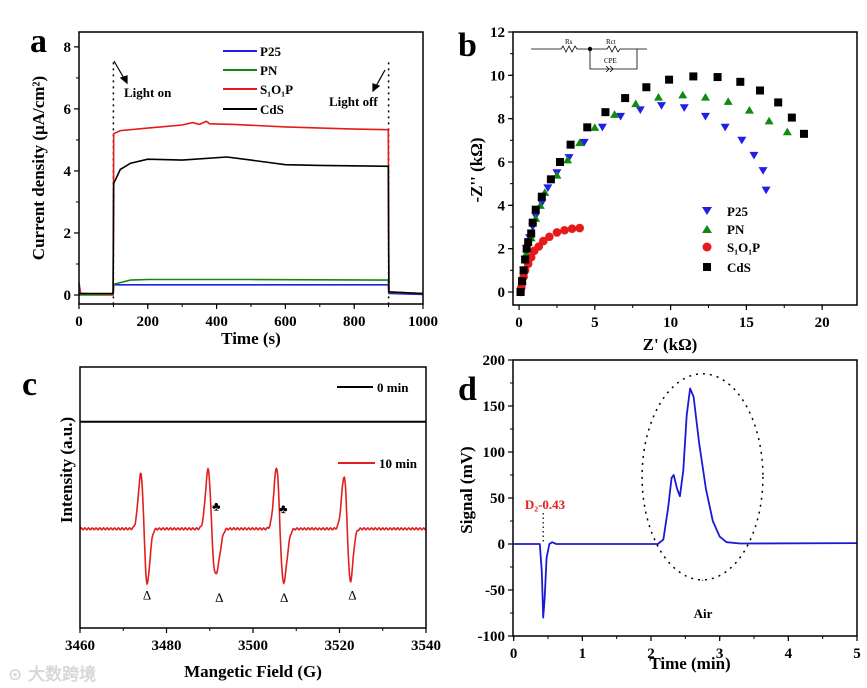 The image size is (867, 688). What do you see at coordinates (258, 80) in the screenshot?
I see `a-legend: P25 PN S₁O₁P CdS` at bounding box center [258, 80].